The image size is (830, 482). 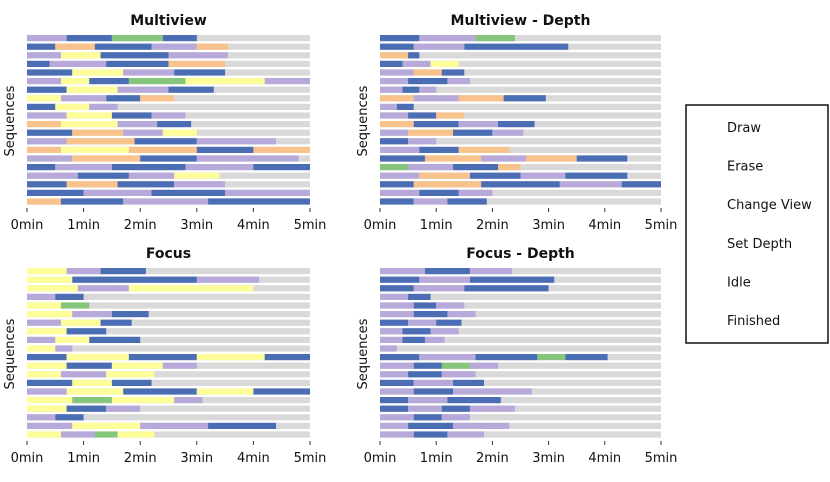 What do you see at coordinates (548, 458) in the screenshot?
I see `x-tick-label: 3min` at bounding box center [548, 458].